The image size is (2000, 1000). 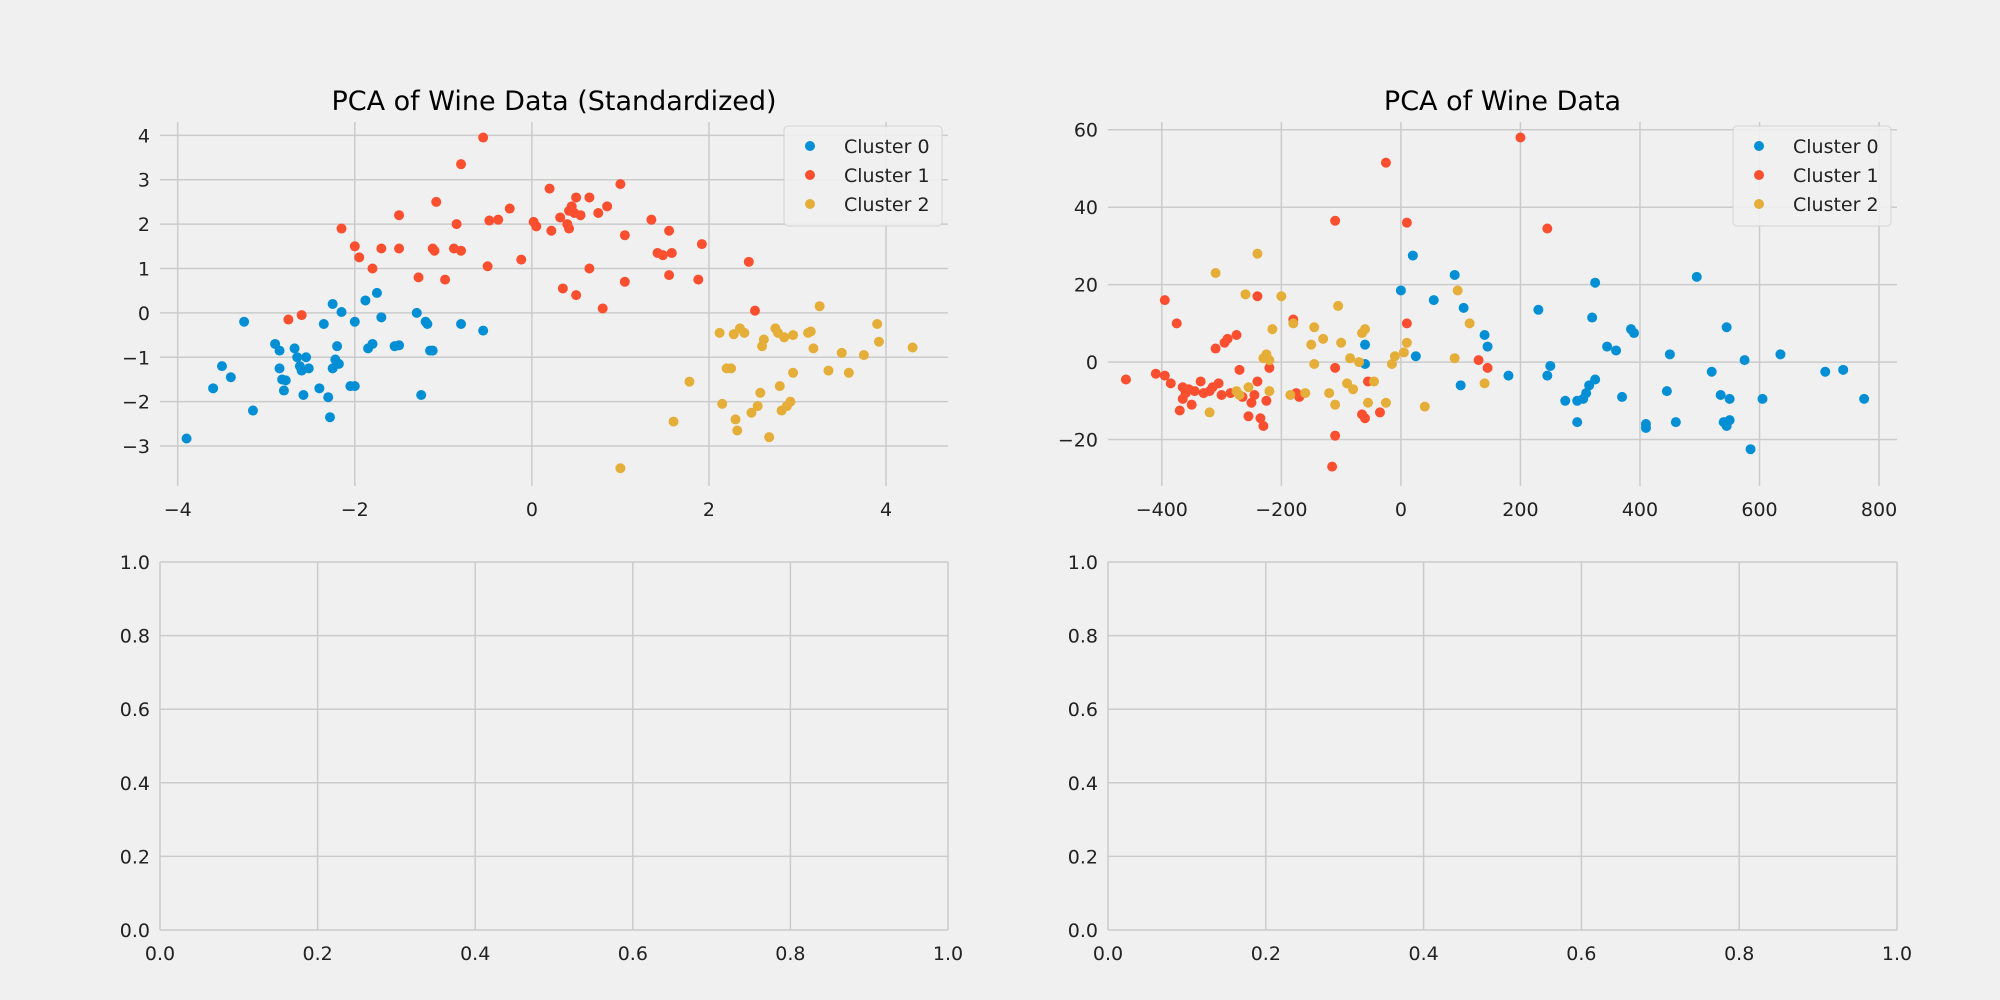 What do you see at coordinates (887, 205) in the screenshot?
I see `legend-label: Cluster 2` at bounding box center [887, 205].